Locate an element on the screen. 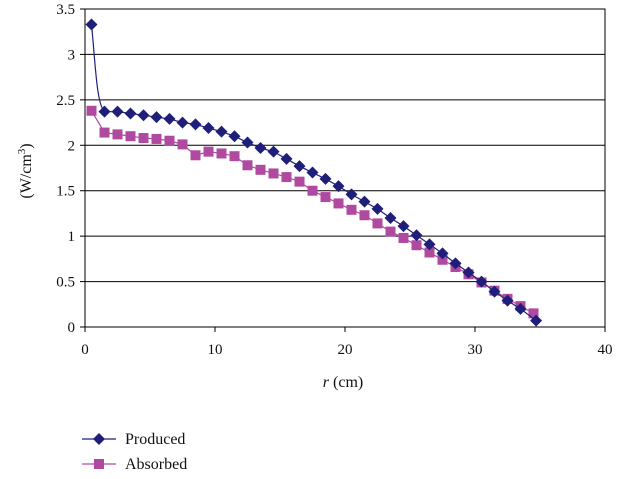  x-axis-ticks: 0 10 20 30 40 is located at coordinates (347, 342).